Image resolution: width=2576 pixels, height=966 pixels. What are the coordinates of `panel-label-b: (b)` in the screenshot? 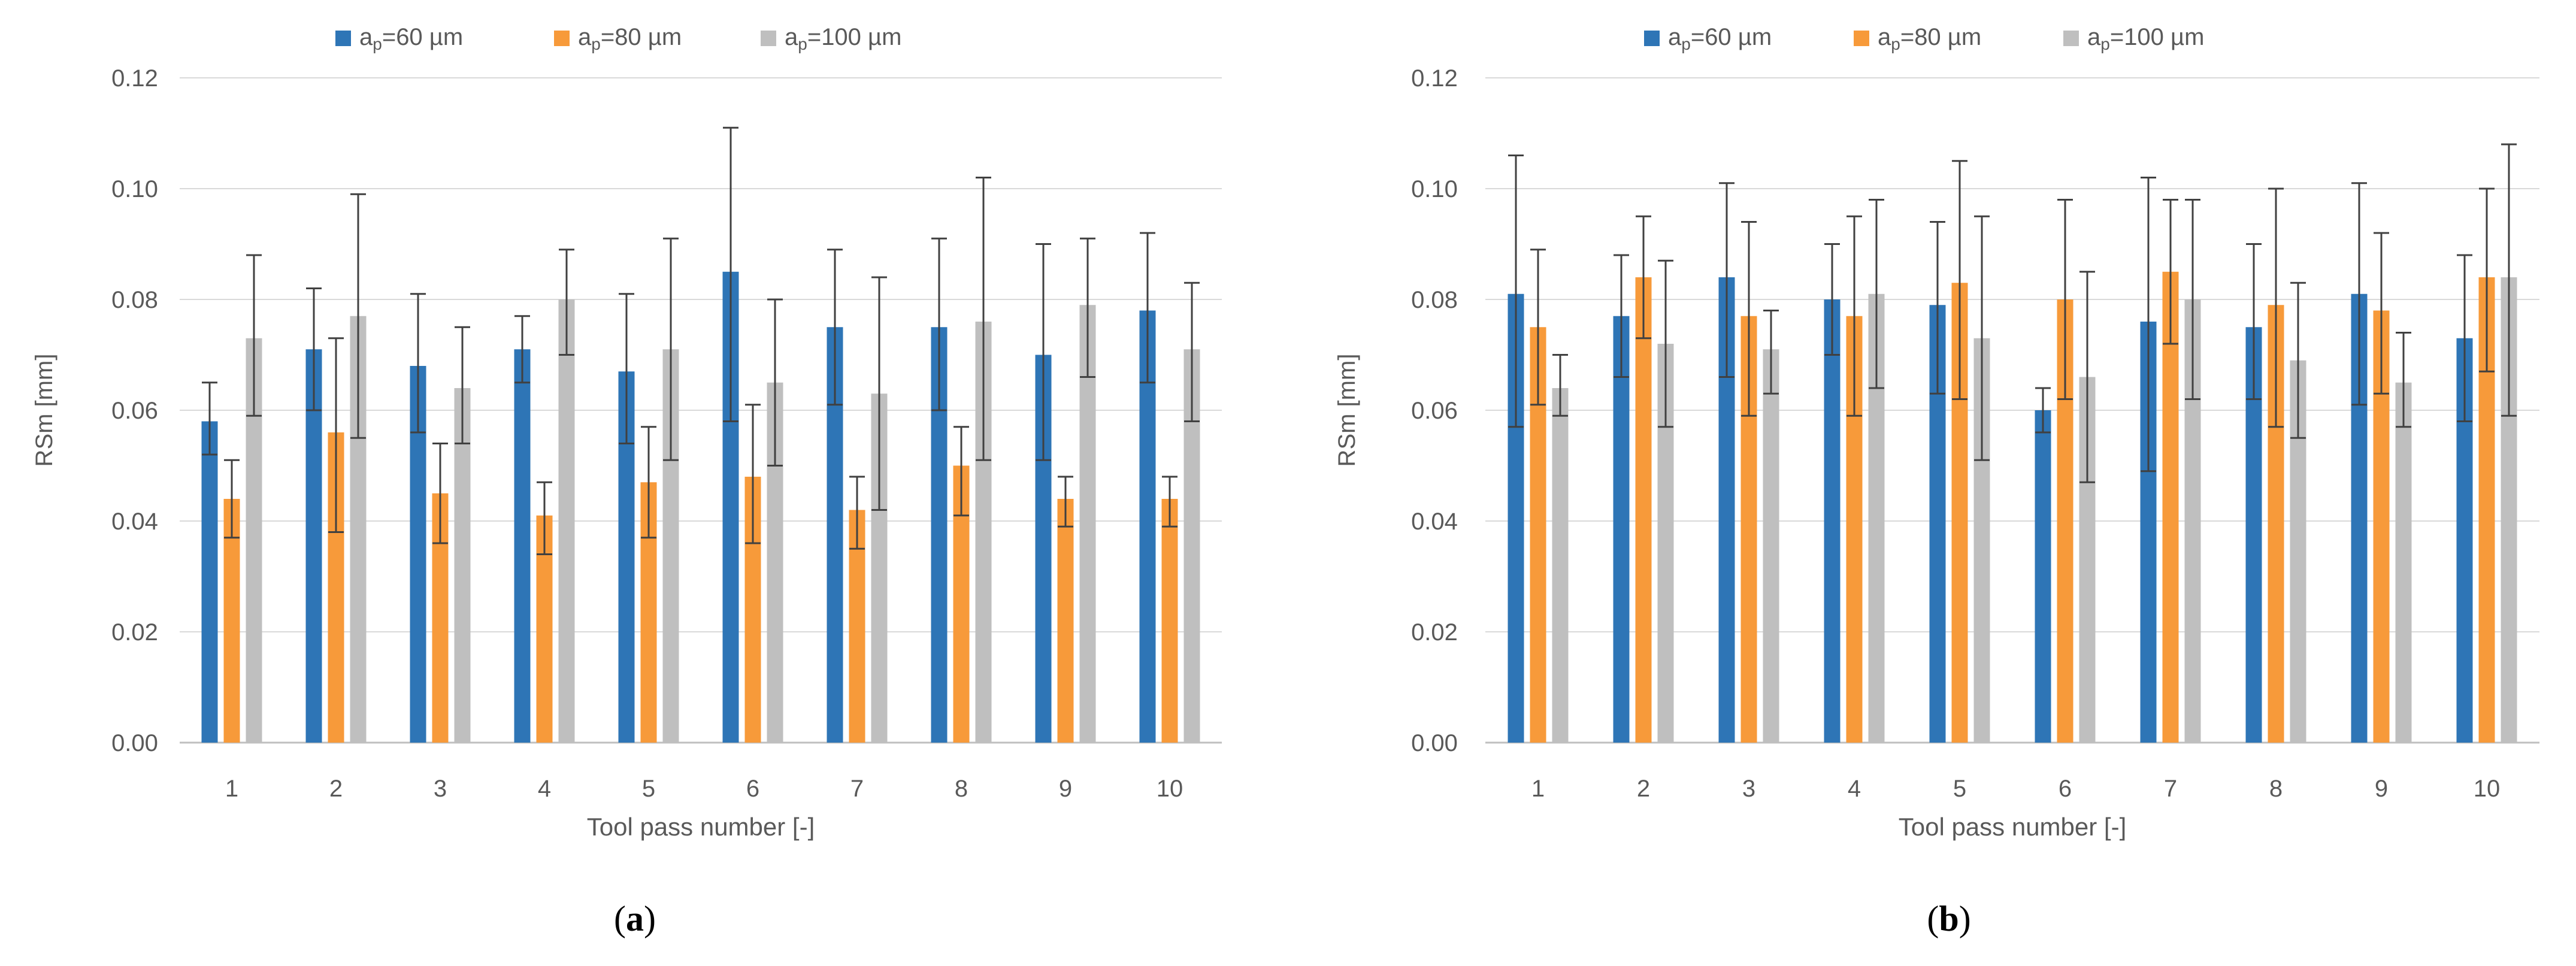 It's located at (1949, 918).